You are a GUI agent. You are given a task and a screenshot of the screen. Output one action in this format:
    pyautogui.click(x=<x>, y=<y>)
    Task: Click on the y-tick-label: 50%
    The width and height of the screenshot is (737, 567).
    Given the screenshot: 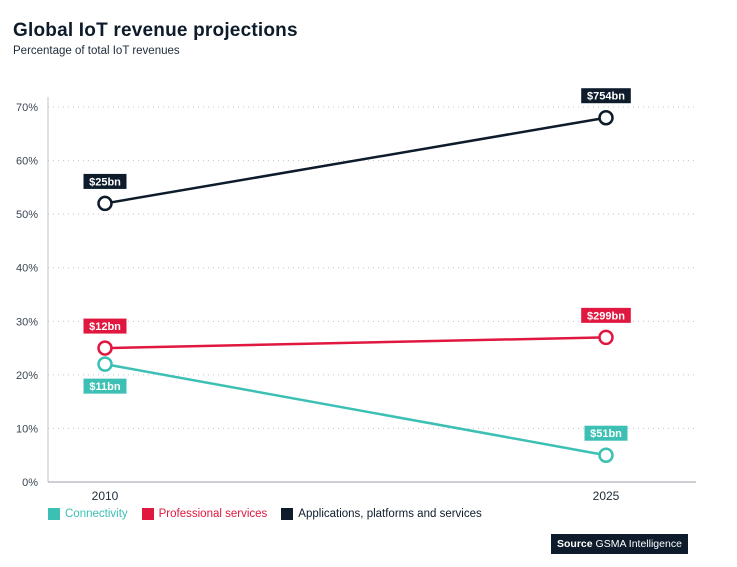 What is the action you would take?
    pyautogui.click(x=27, y=215)
    